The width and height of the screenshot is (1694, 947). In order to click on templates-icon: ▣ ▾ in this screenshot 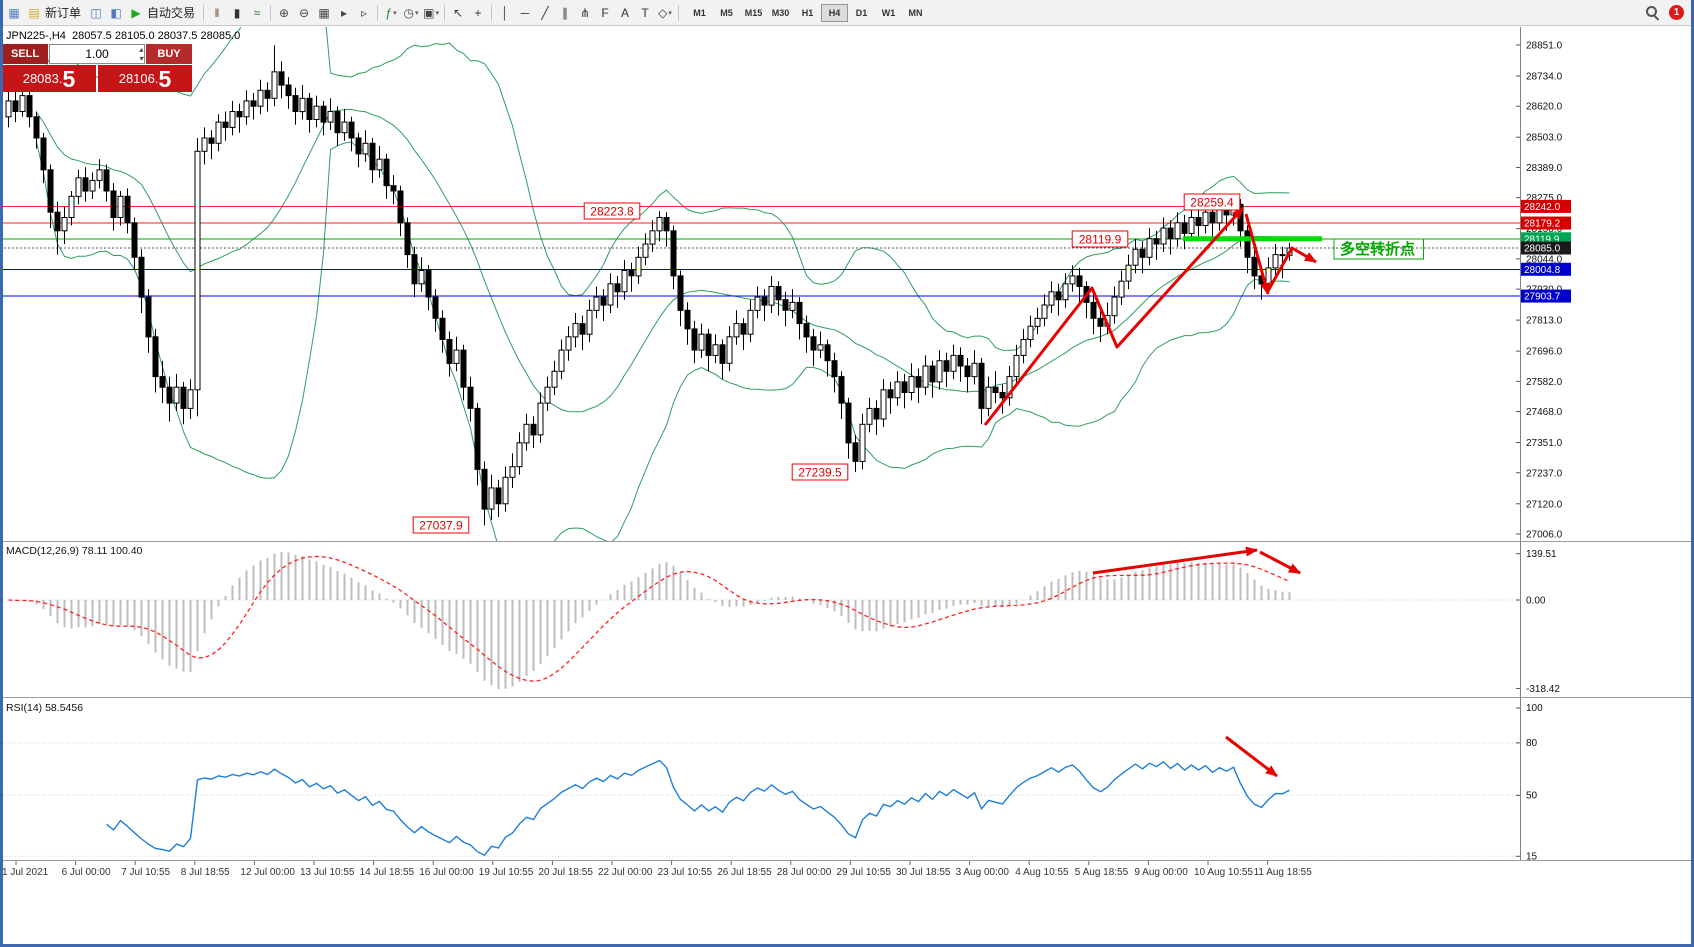, I will do `click(431, 13)`.